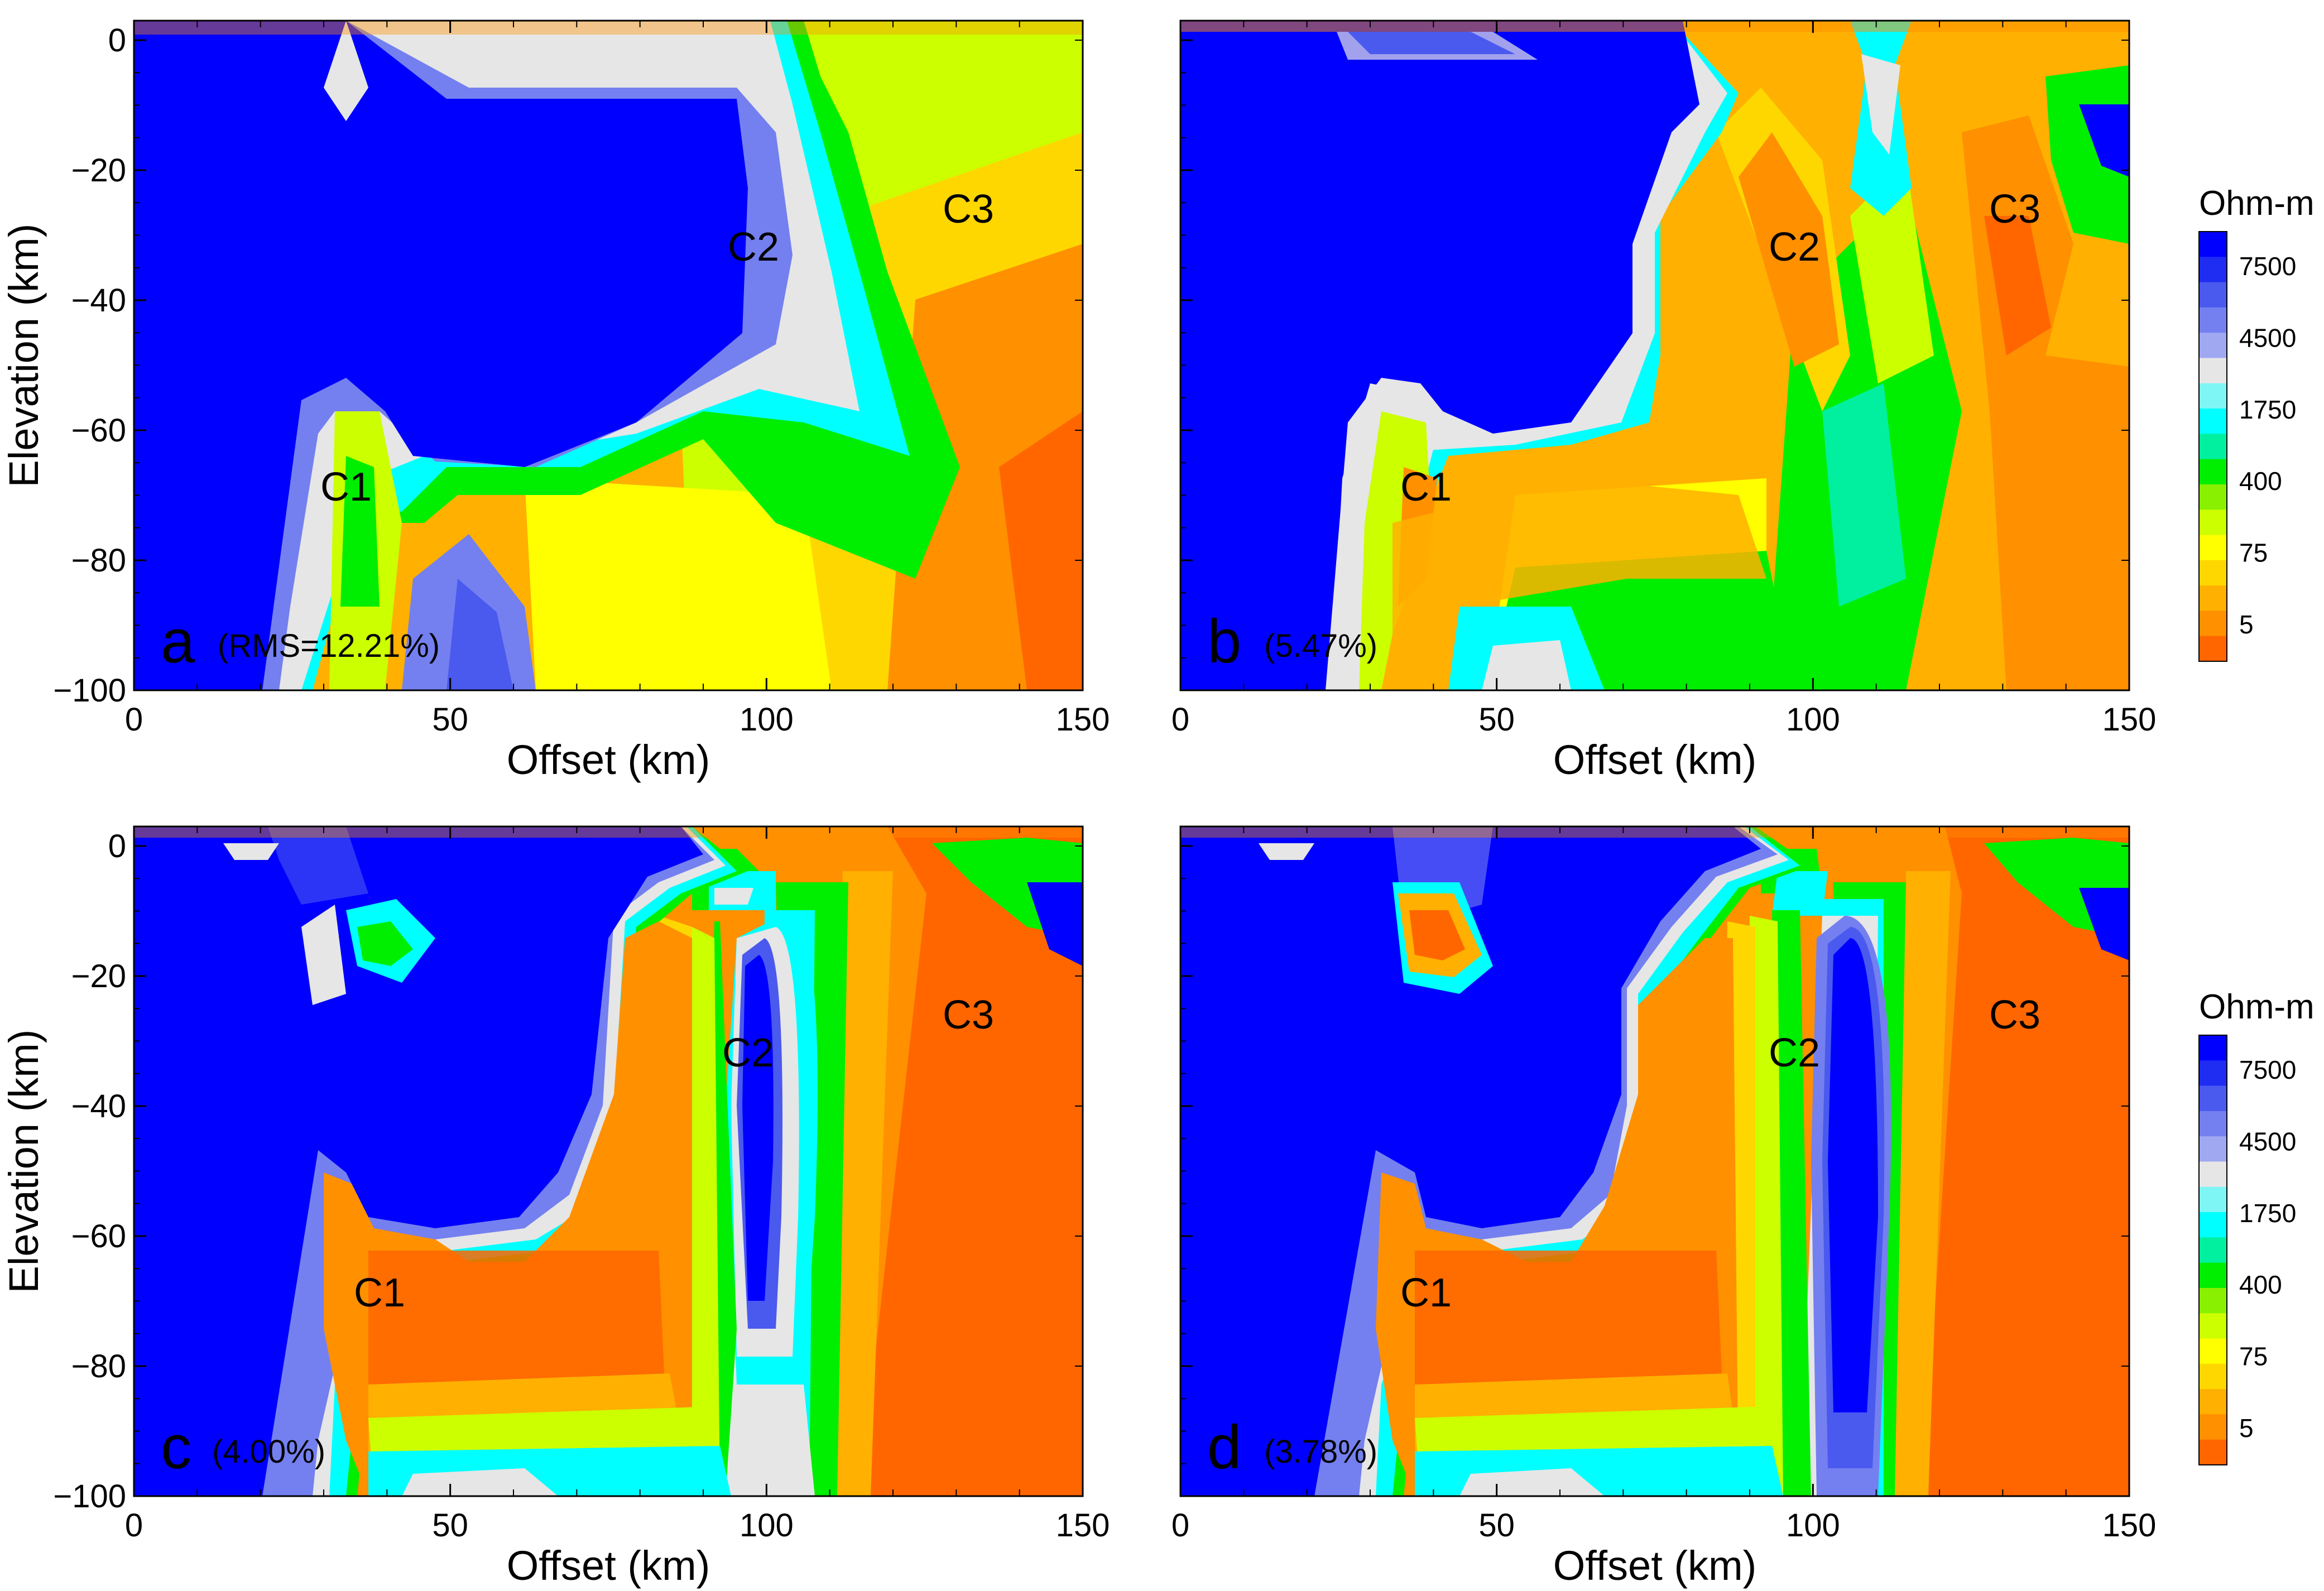  I want to click on feature-label-c2-b: C2, so click(1794, 247).